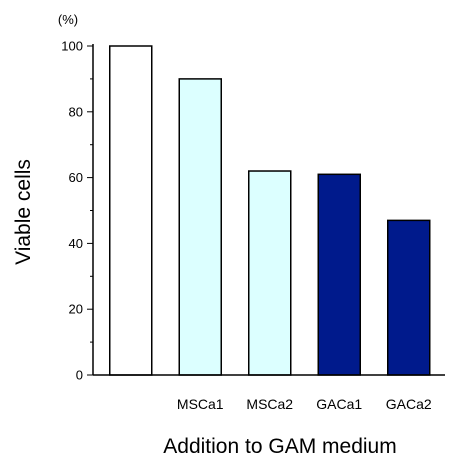 The width and height of the screenshot is (462, 460). I want to click on y-tick-label: 100, so click(72, 46).